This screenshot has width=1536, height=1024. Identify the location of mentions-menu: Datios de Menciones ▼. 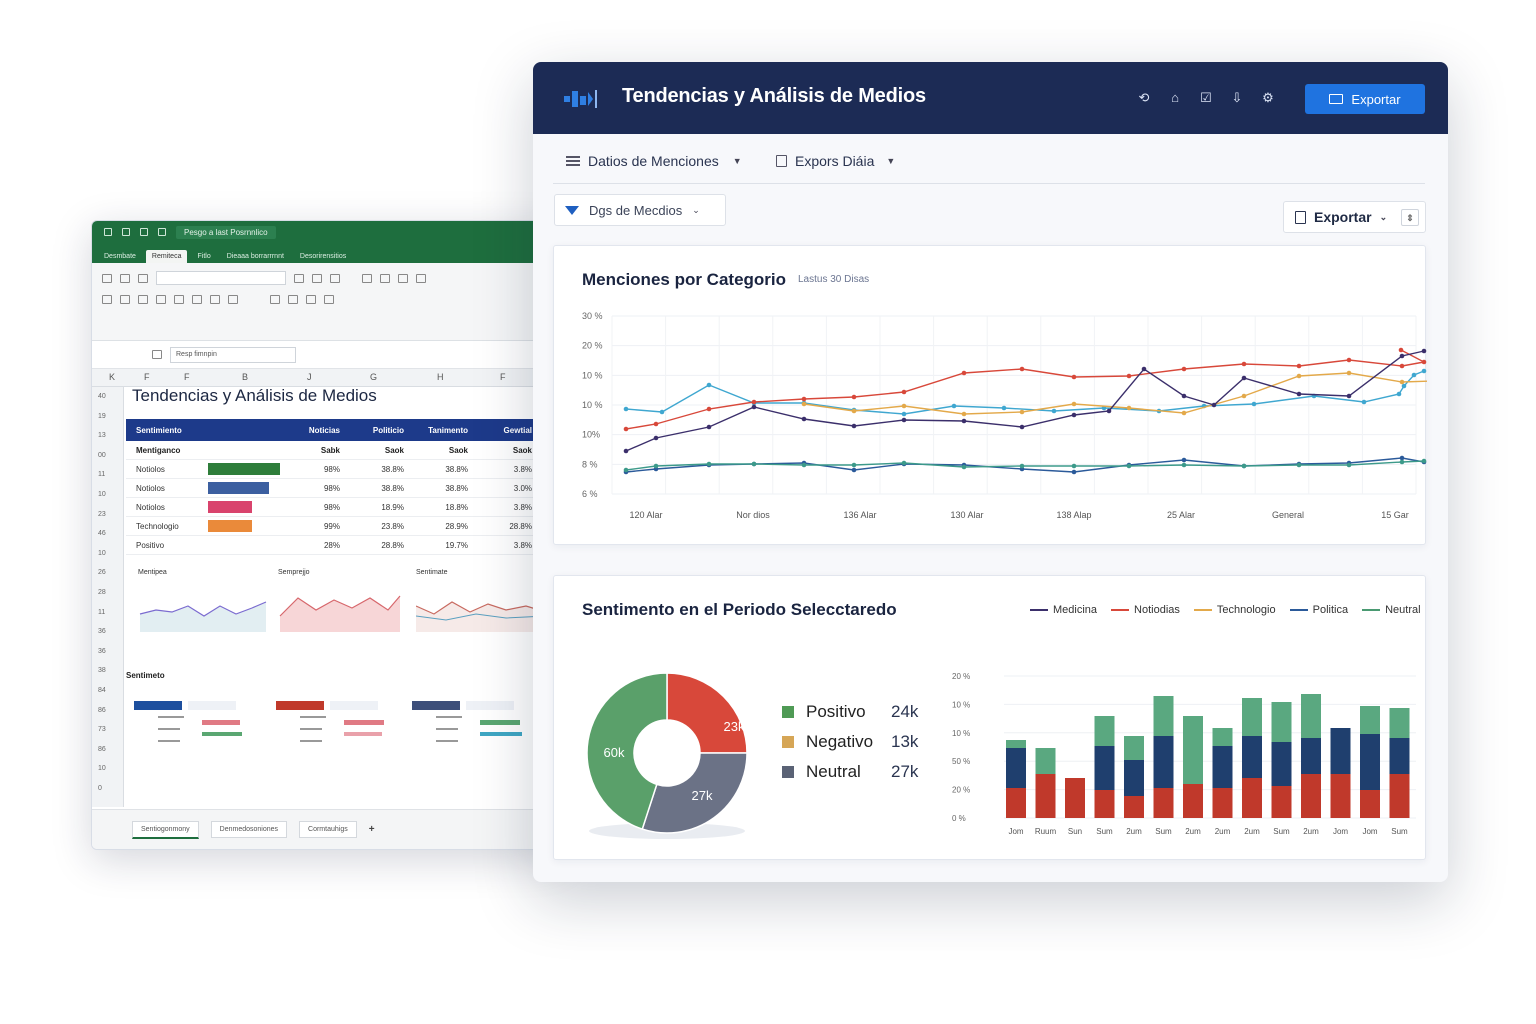
(654, 161).